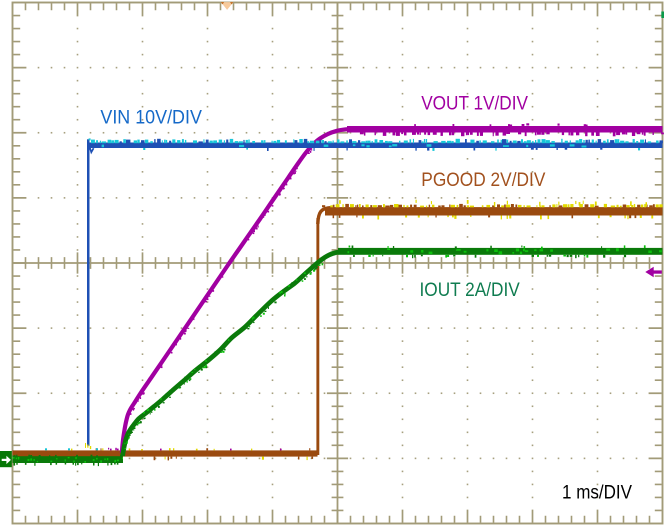 This screenshot has width=664, height=525. I want to click on svg-text: VOUT 1V/DIV, so click(474, 104).